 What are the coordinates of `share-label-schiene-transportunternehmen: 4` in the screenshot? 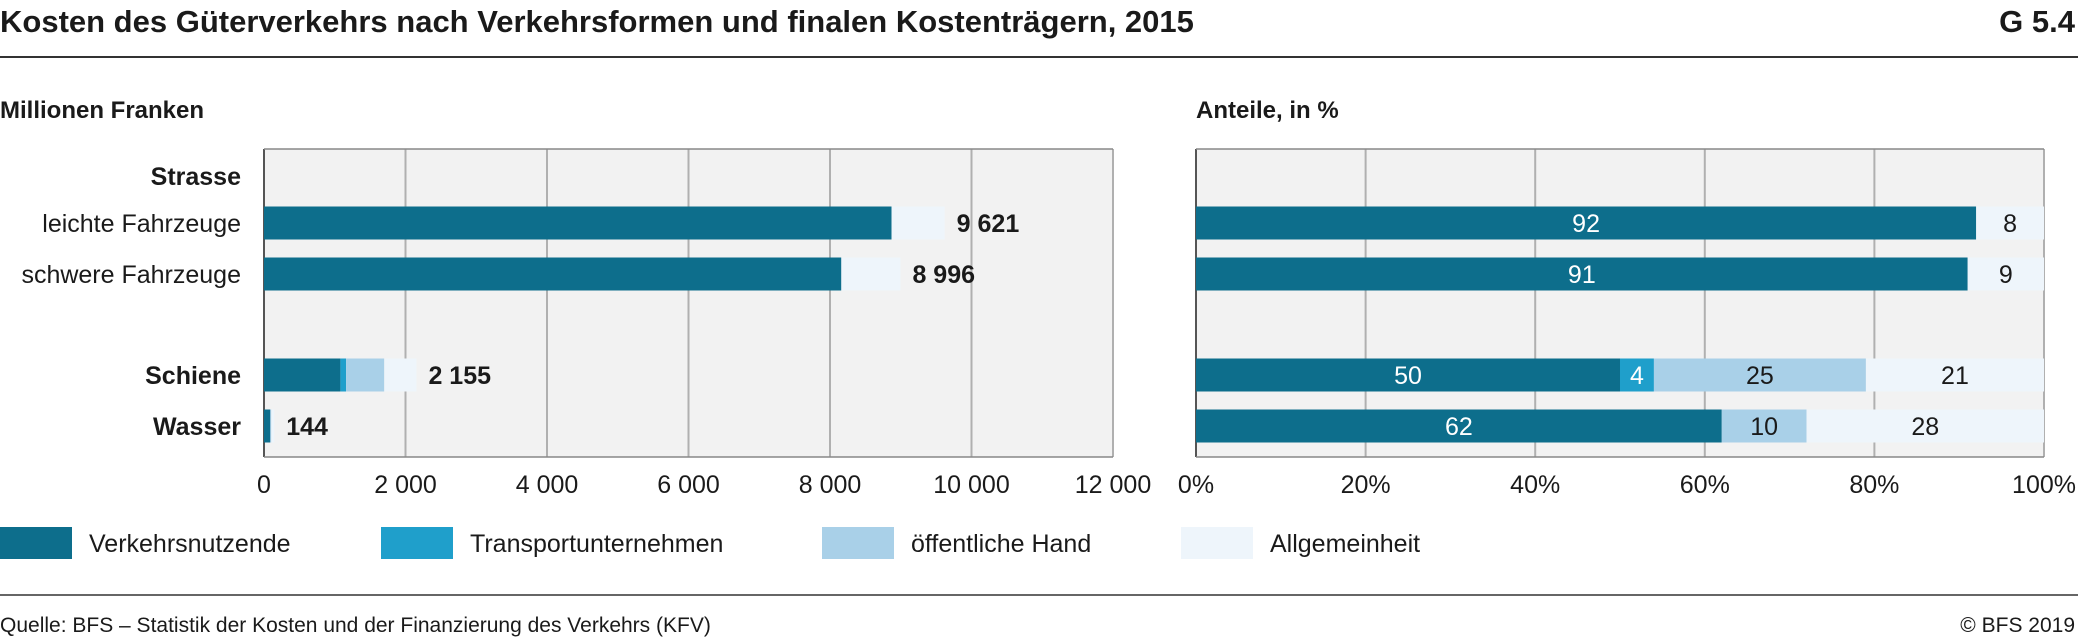 It's located at (1637, 376).